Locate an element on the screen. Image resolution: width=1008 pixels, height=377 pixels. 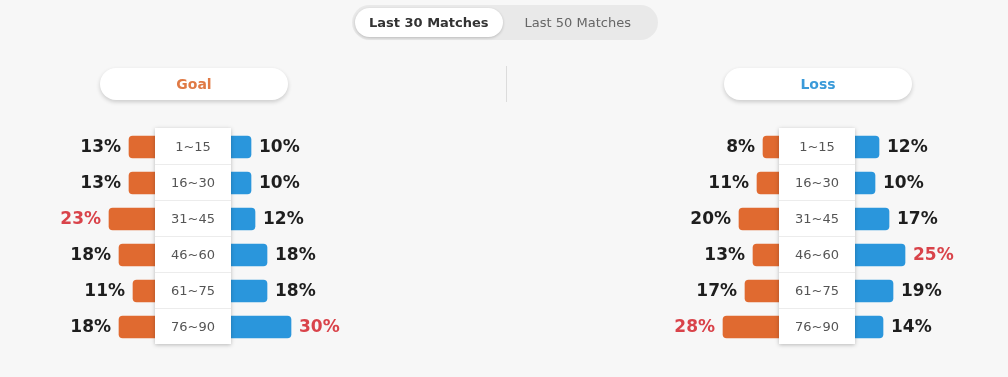
data-label: 30% is located at coordinates (319, 326).